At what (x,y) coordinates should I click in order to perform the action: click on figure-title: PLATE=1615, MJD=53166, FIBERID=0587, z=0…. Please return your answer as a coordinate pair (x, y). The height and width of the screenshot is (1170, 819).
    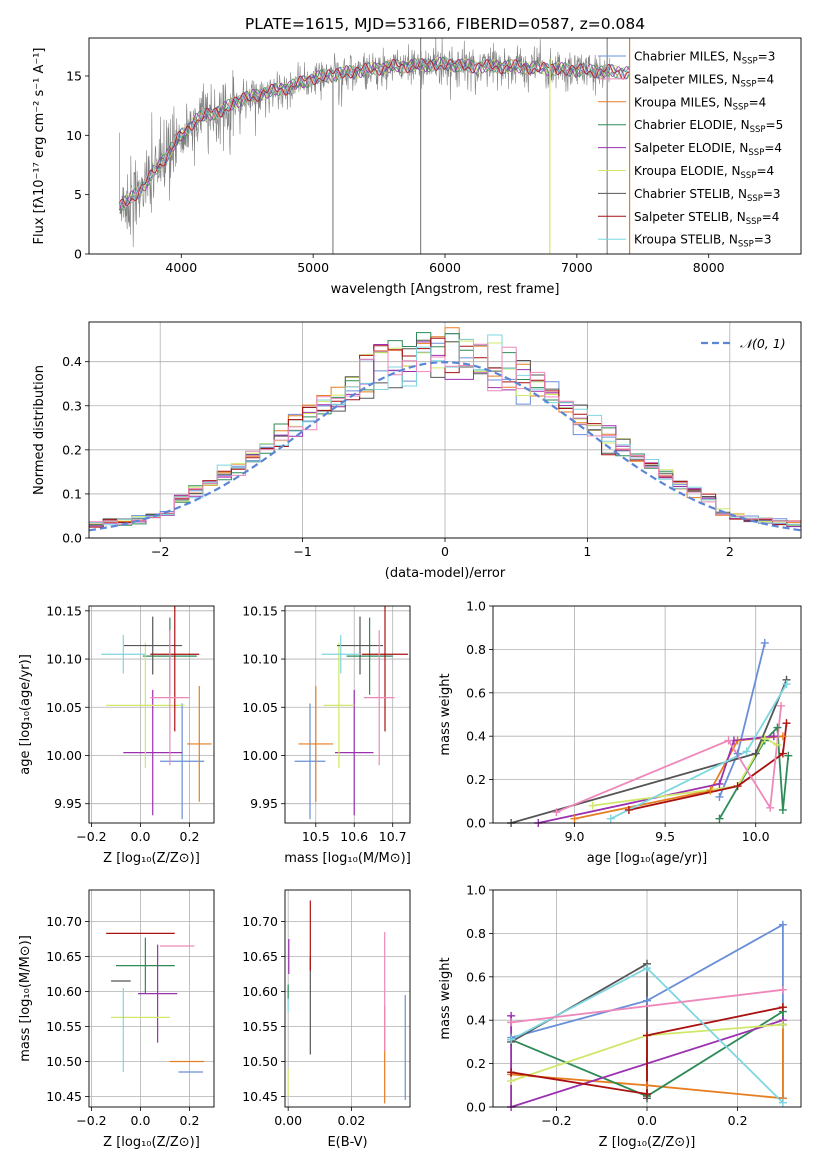
    Looking at the image, I should click on (445, 24).